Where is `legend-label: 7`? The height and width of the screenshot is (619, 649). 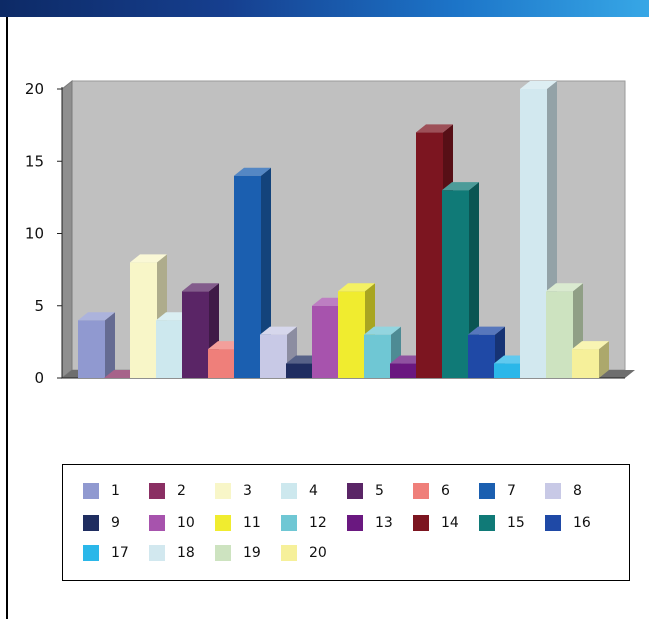
legend-label: 7 is located at coordinates (511, 491).